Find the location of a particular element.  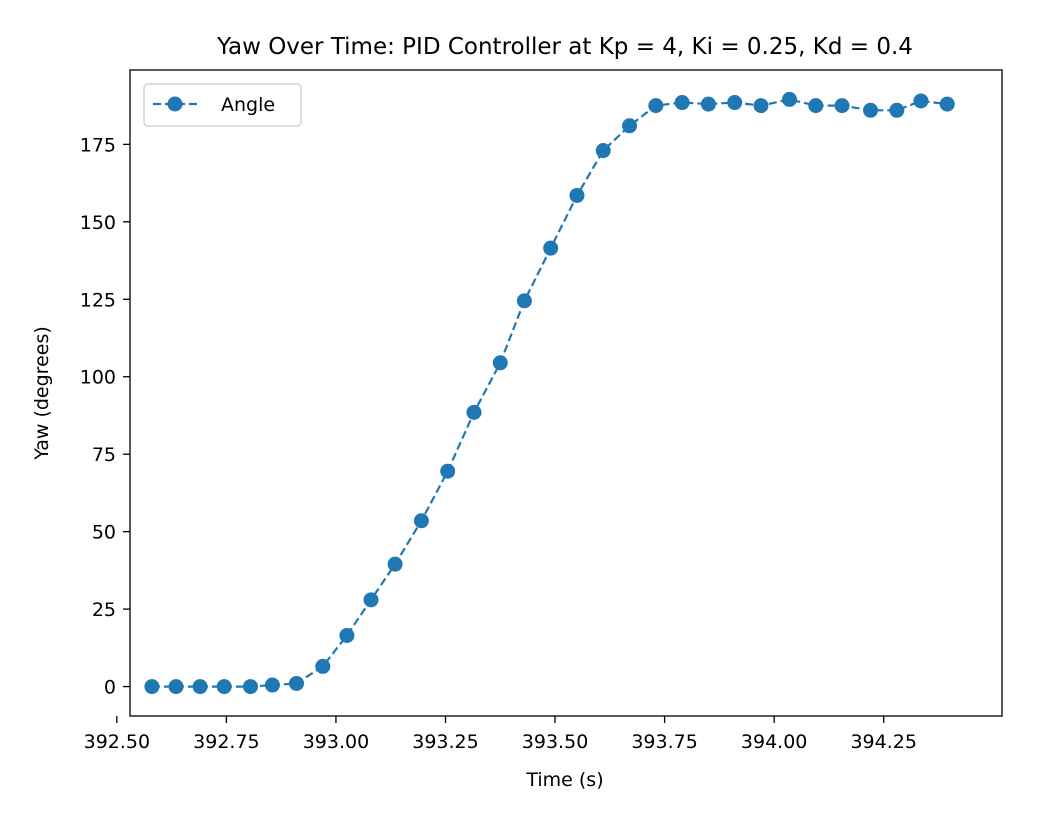

y-tick-label: 100 is located at coordinates (98, 378).